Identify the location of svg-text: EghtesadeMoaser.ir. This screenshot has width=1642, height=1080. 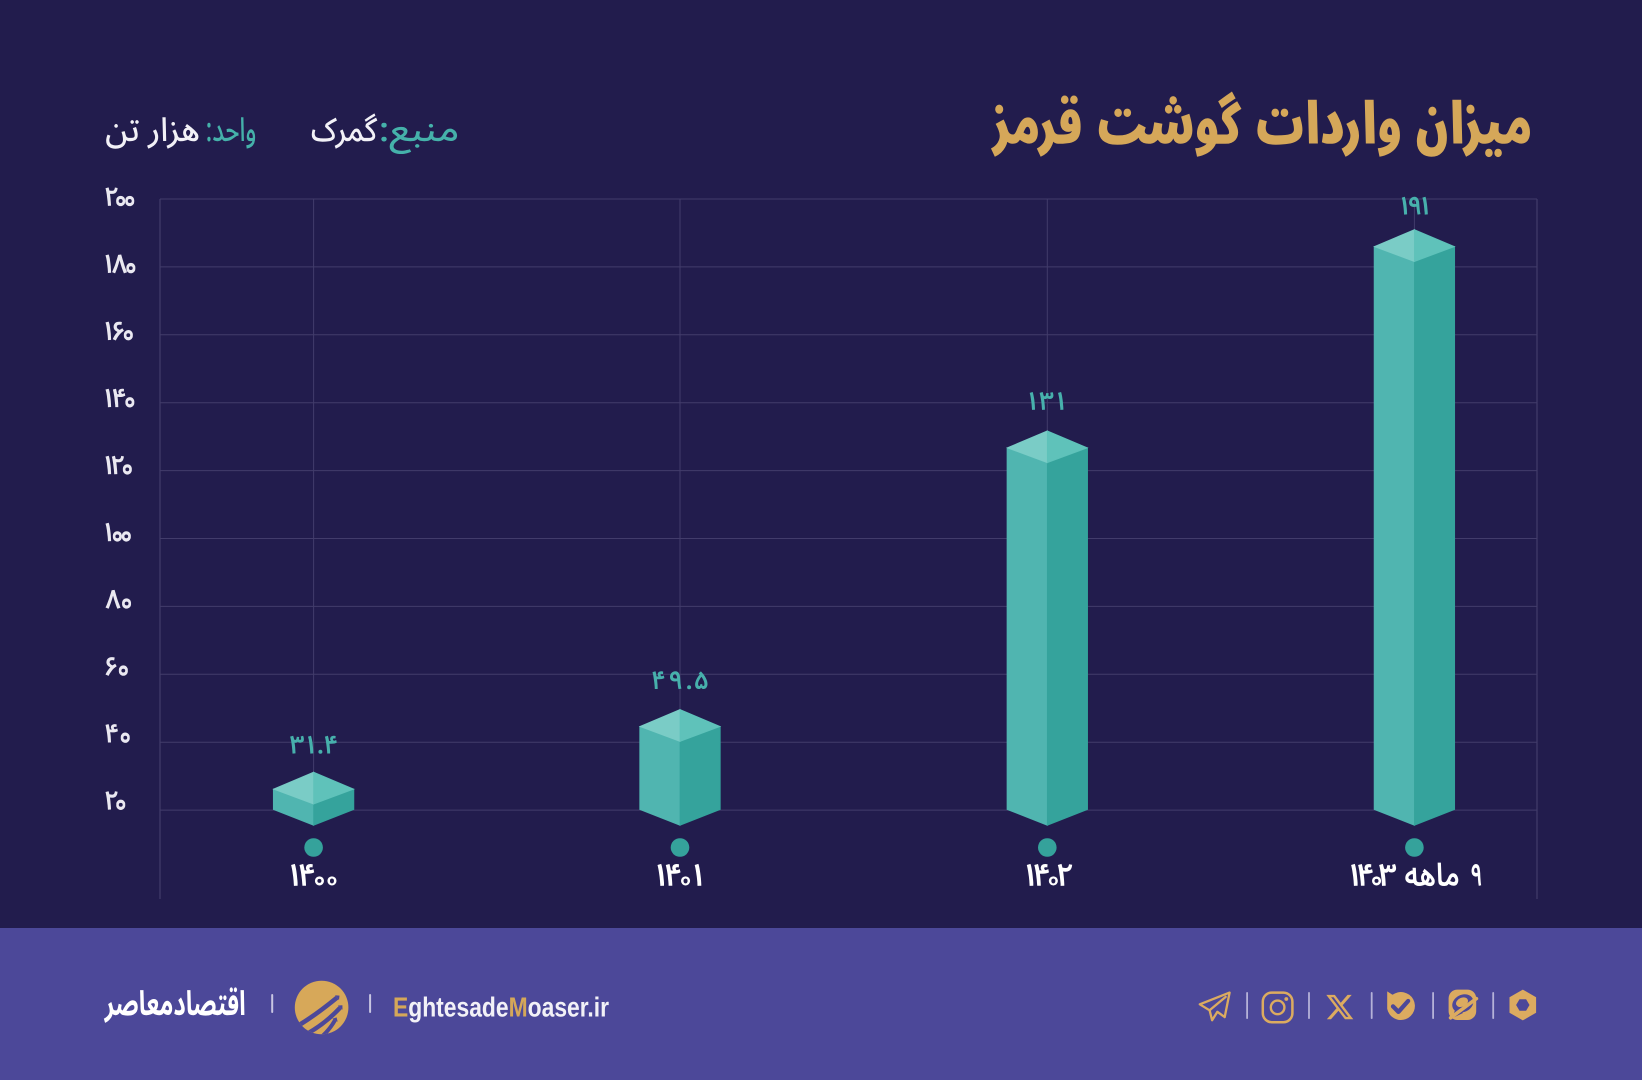
(501, 1007).